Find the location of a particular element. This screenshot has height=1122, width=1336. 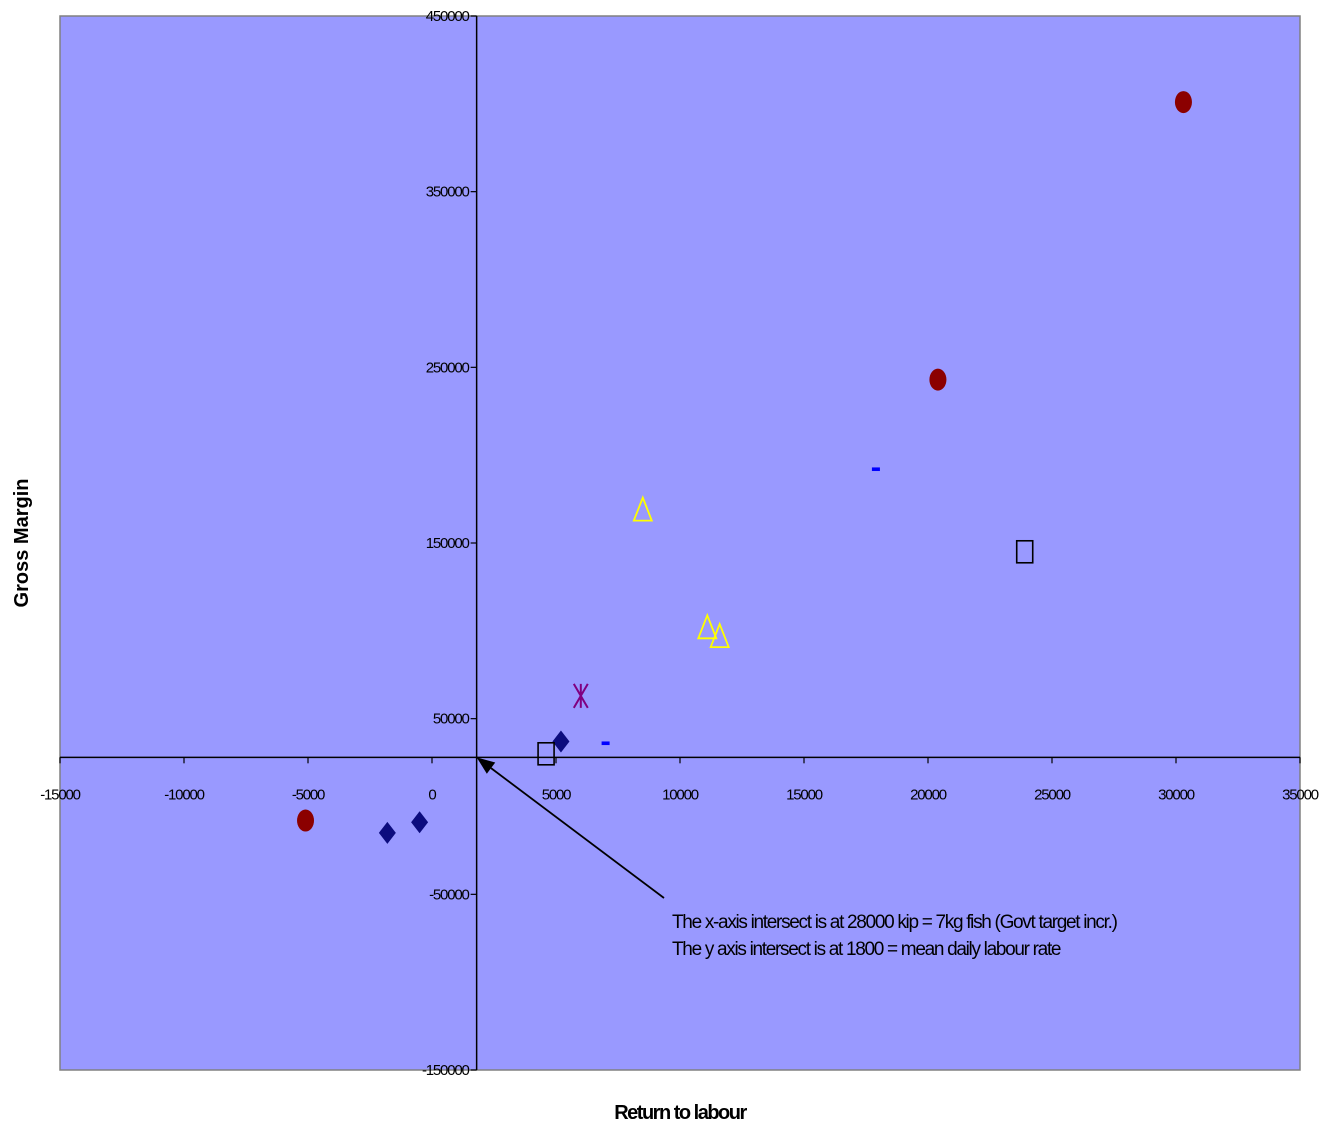

annotation-arrow-line is located at coordinates (577, 833).